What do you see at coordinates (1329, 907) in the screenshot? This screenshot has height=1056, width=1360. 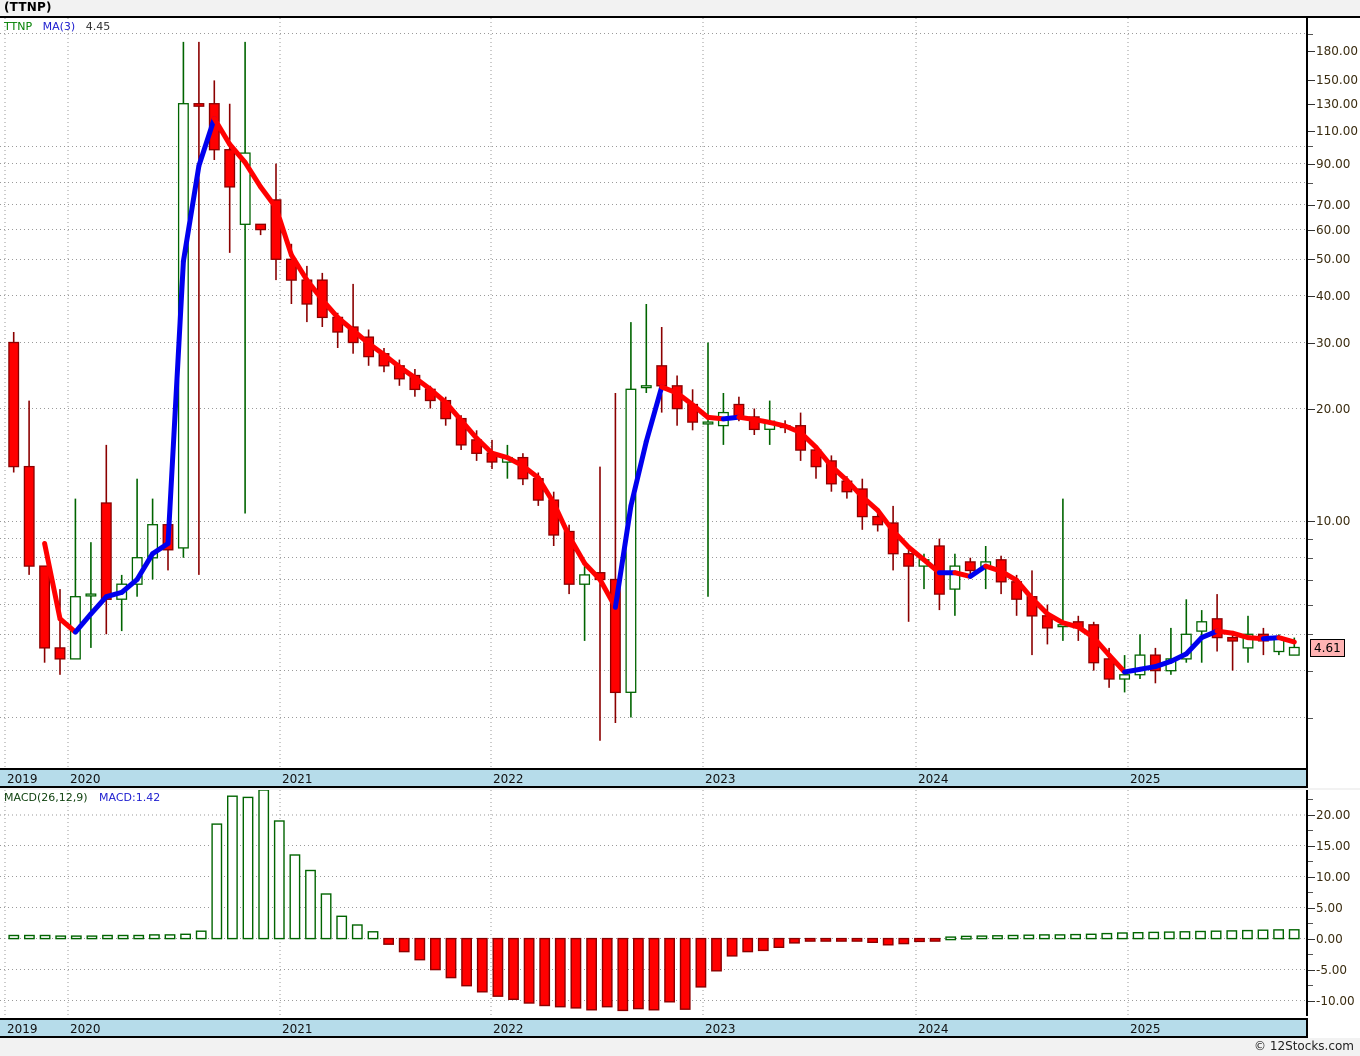 I see `macd-axis-label: 5.00` at bounding box center [1329, 907].